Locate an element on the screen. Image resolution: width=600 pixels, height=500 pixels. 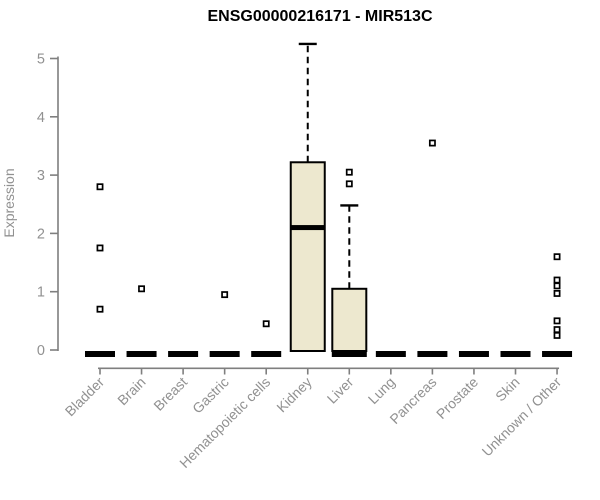
x-category-label-bladder: Bladder is located at coordinates (85, 397).